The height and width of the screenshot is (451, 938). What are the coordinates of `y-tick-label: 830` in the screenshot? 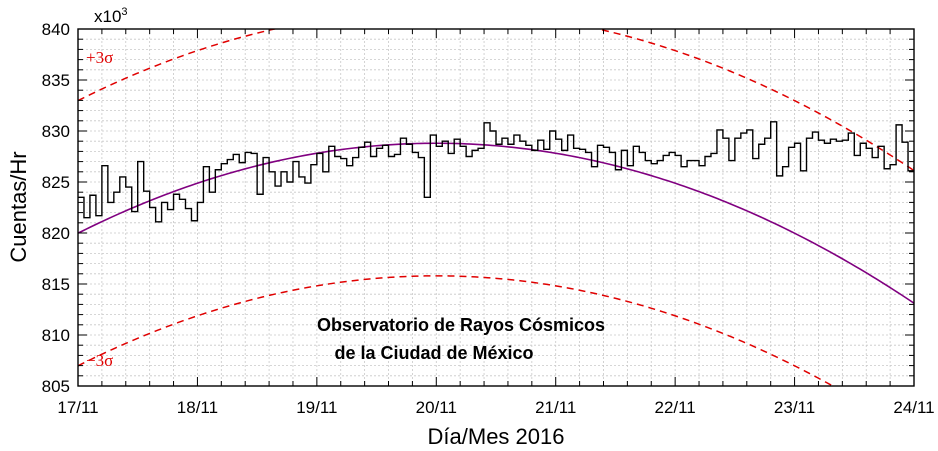 It's located at (56, 131).